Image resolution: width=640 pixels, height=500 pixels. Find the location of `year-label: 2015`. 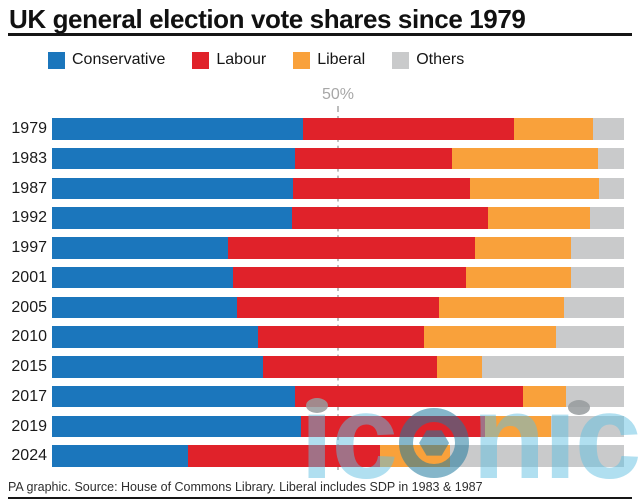

year-label: 2015 is located at coordinates (29, 366).